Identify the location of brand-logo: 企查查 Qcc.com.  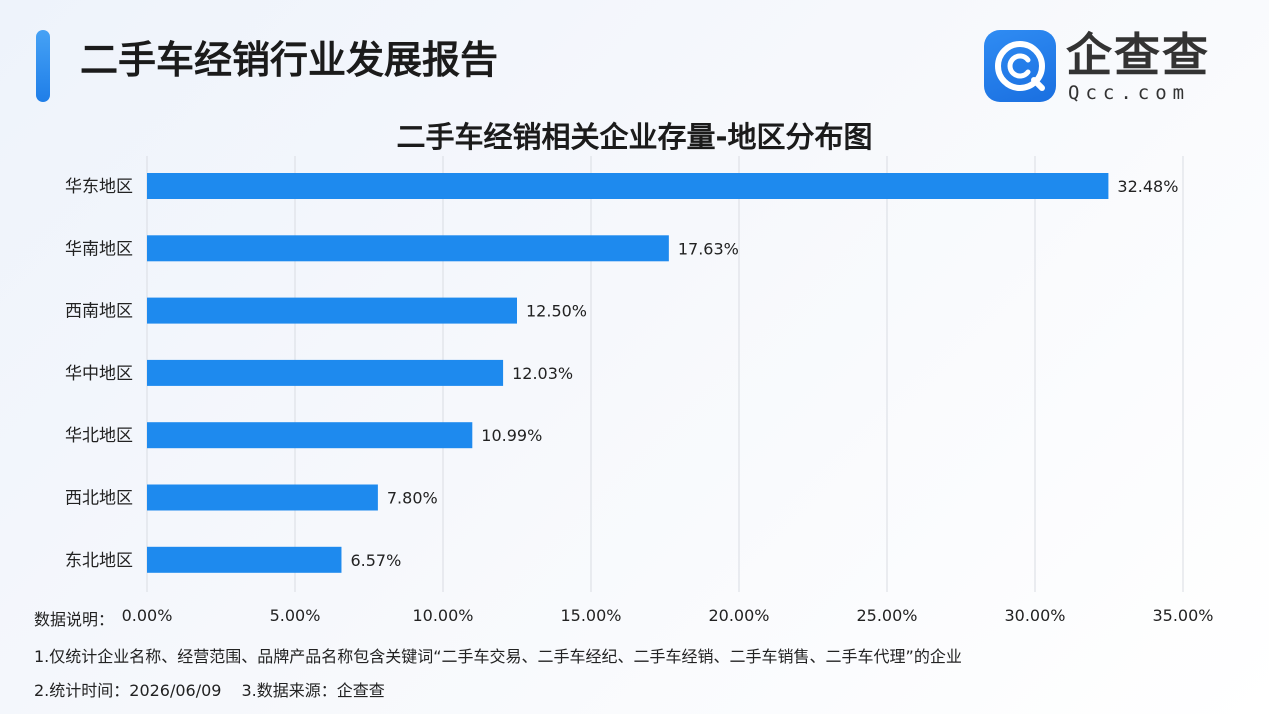
(1104, 66).